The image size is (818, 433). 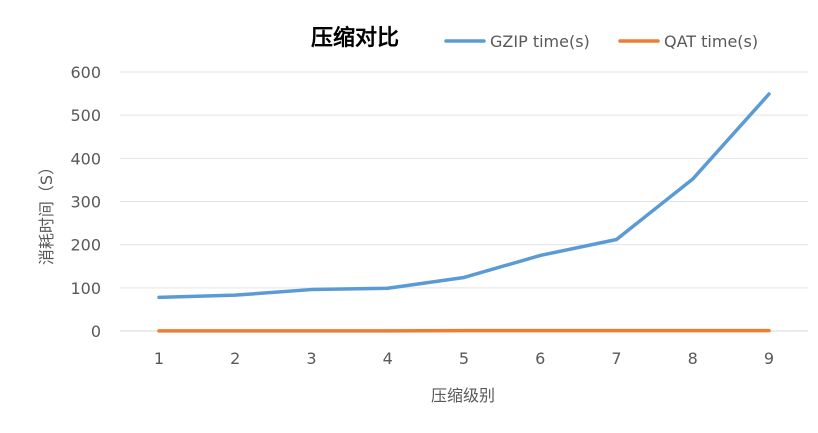 What do you see at coordinates (616, 358) in the screenshot?
I see `x-tick-label: 7` at bounding box center [616, 358].